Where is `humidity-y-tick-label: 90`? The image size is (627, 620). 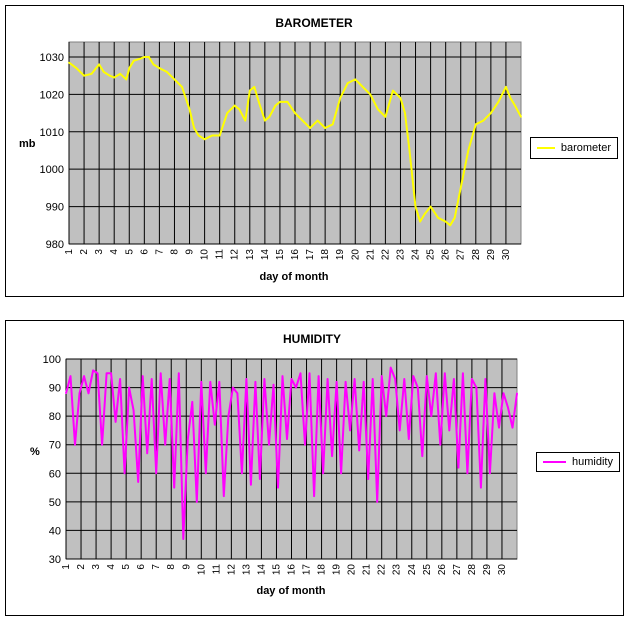
humidity-y-tick-label: 90 is located at coordinates (55, 389).